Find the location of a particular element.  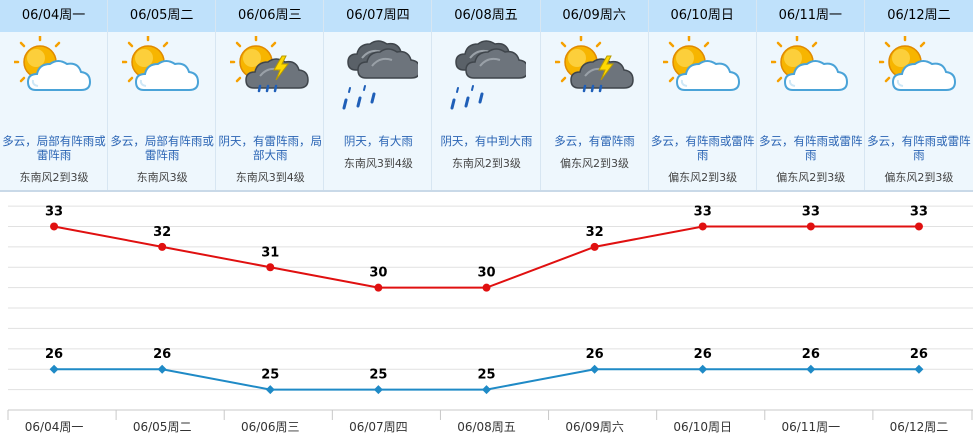

day-column: 06/12周二 多云，有阵雨或雷阵雨偏东风2到3级 is located at coordinates (918, 95).